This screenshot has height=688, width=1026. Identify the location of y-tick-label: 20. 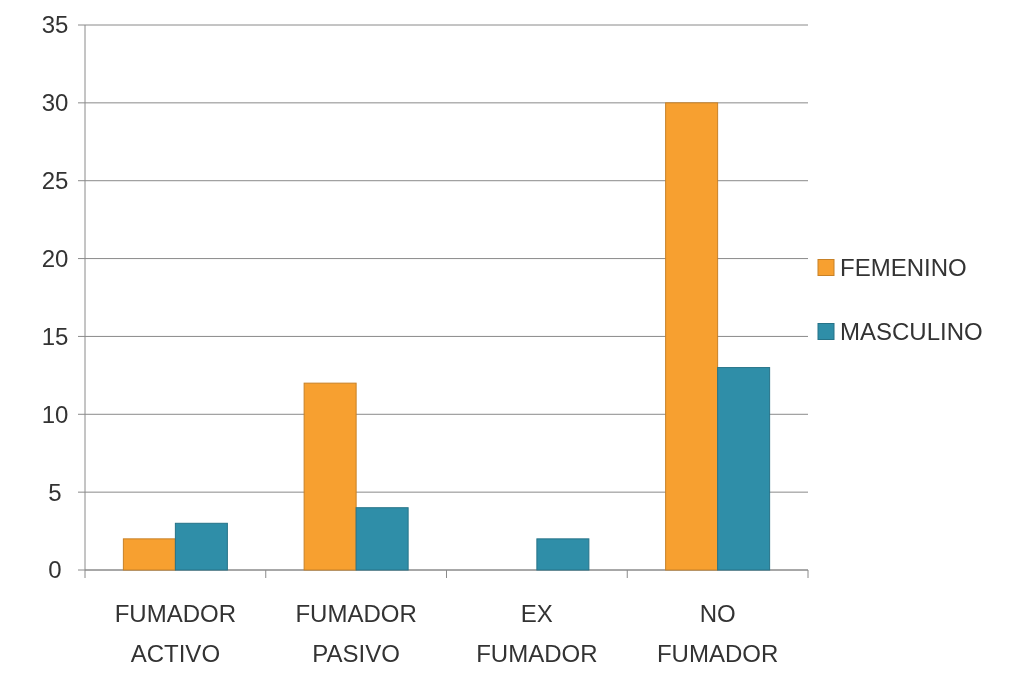
(55, 258).